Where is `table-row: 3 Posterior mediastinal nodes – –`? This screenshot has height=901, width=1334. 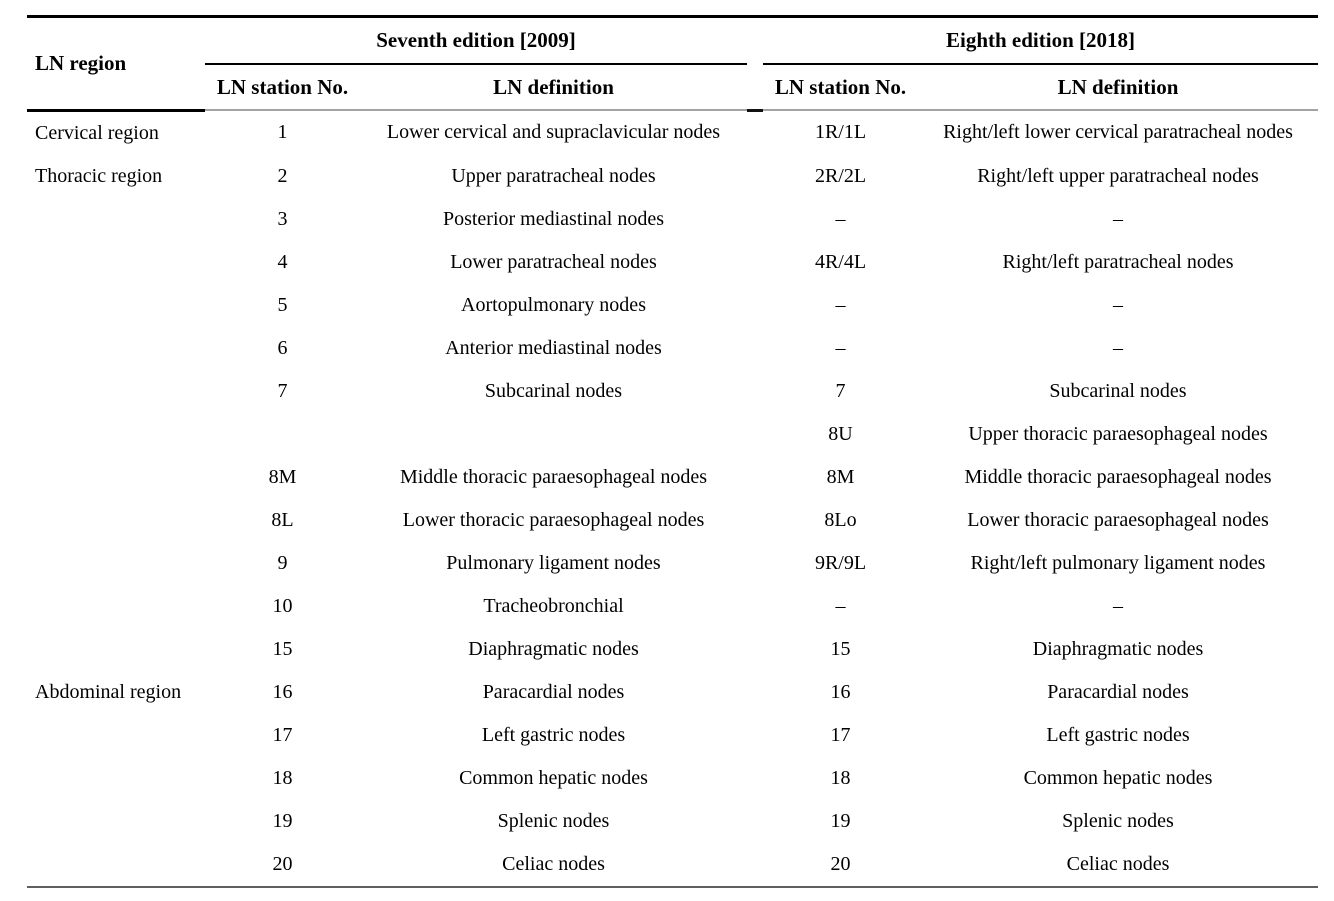
table-row: 3 Posterior mediastinal nodes – – is located at coordinates (672, 219).